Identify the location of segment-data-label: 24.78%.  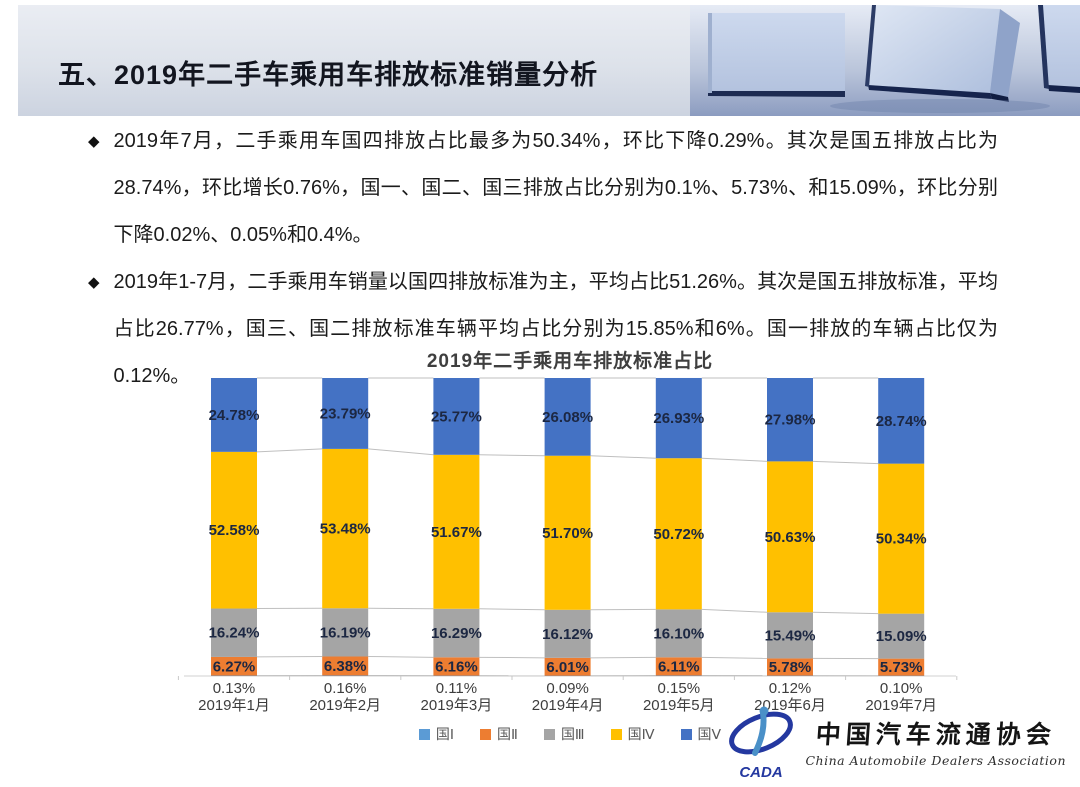
(234, 415).